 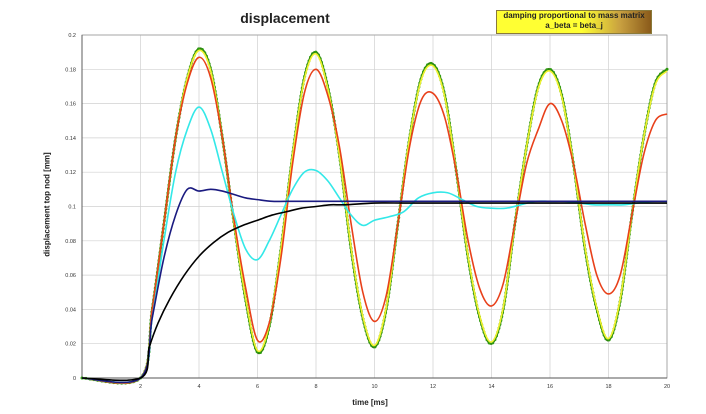 What do you see at coordinates (70, 70) in the screenshot?
I see `y-tick-label: 0.18` at bounding box center [70, 70].